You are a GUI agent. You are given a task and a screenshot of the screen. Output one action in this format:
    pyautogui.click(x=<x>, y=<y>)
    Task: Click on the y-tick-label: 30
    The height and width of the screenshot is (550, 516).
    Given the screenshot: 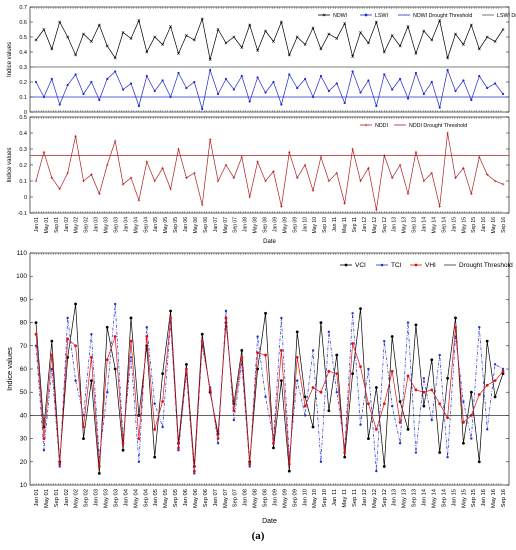 What is the action you would take?
    pyautogui.click(x=24, y=439)
    